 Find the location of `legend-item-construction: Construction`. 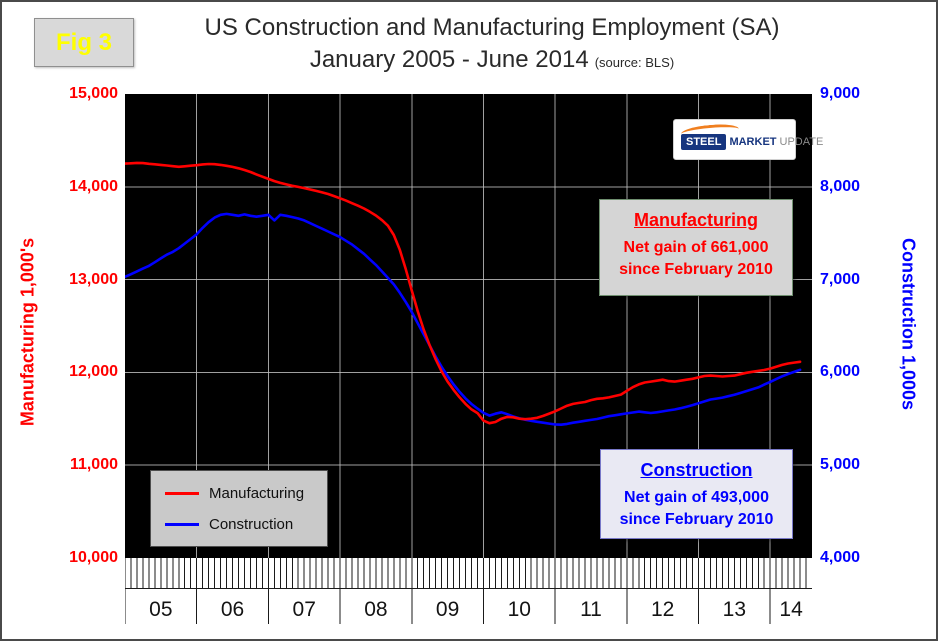

legend-item-construction: Construction is located at coordinates (239, 524).